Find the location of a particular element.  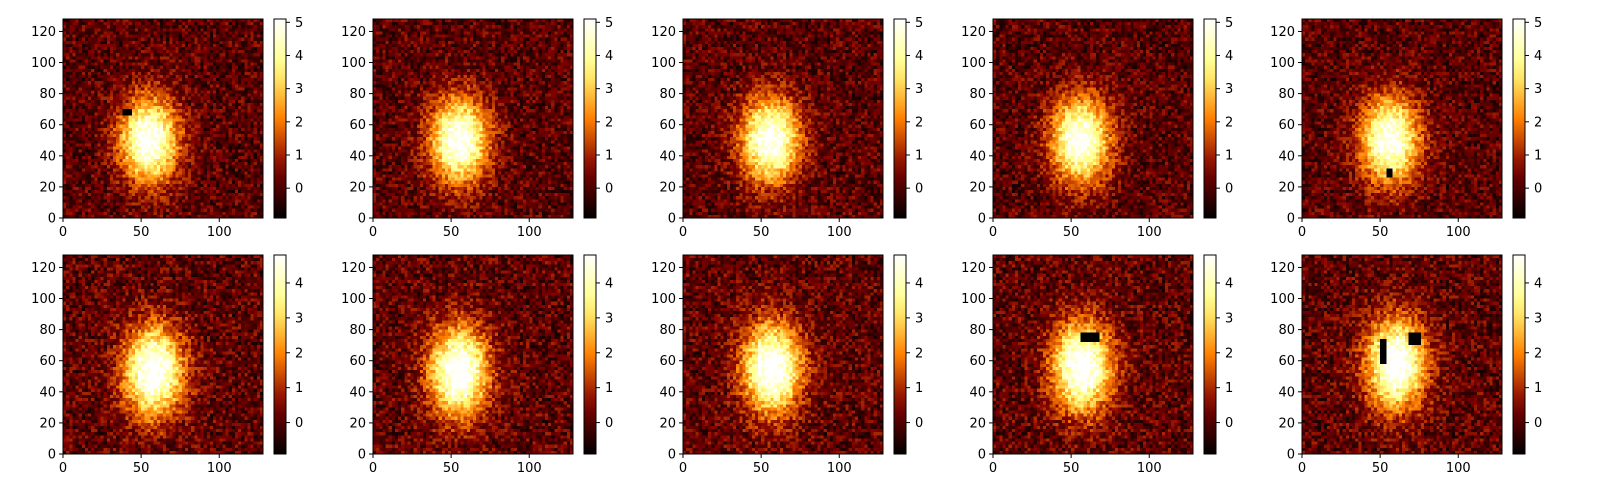

heatmap-panel-6: 0 50 100 0 20 40 60 80 100 120 0 1 2 3 4 is located at coordinates (167, 365).